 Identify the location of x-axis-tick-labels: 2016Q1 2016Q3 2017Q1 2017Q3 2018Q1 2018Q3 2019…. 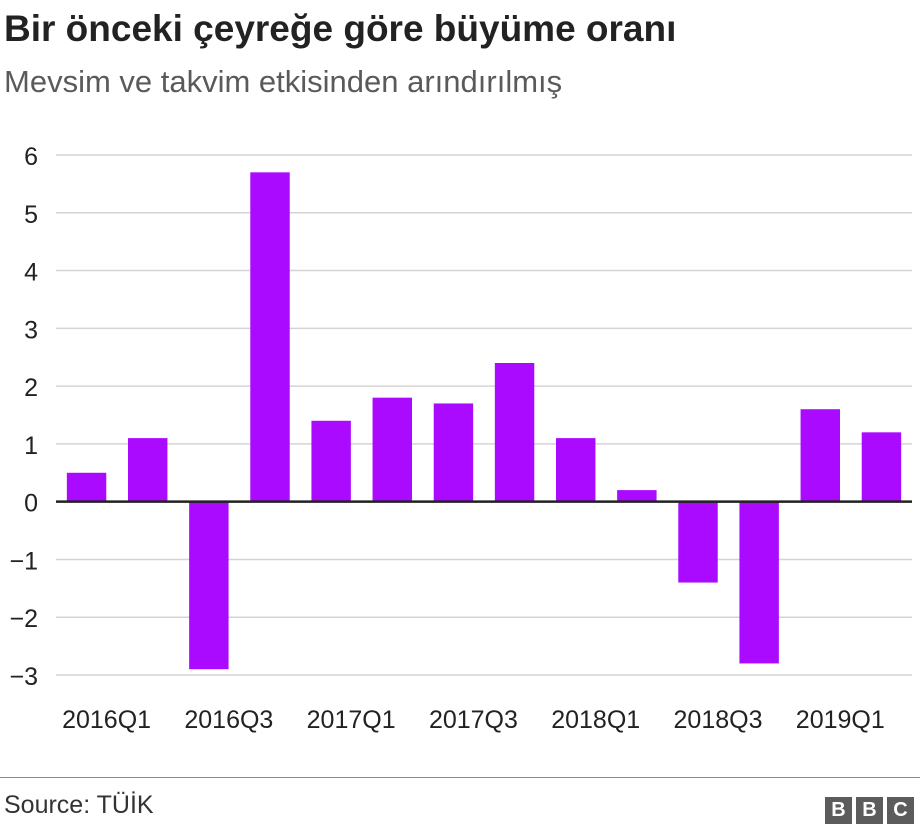
(473, 720).